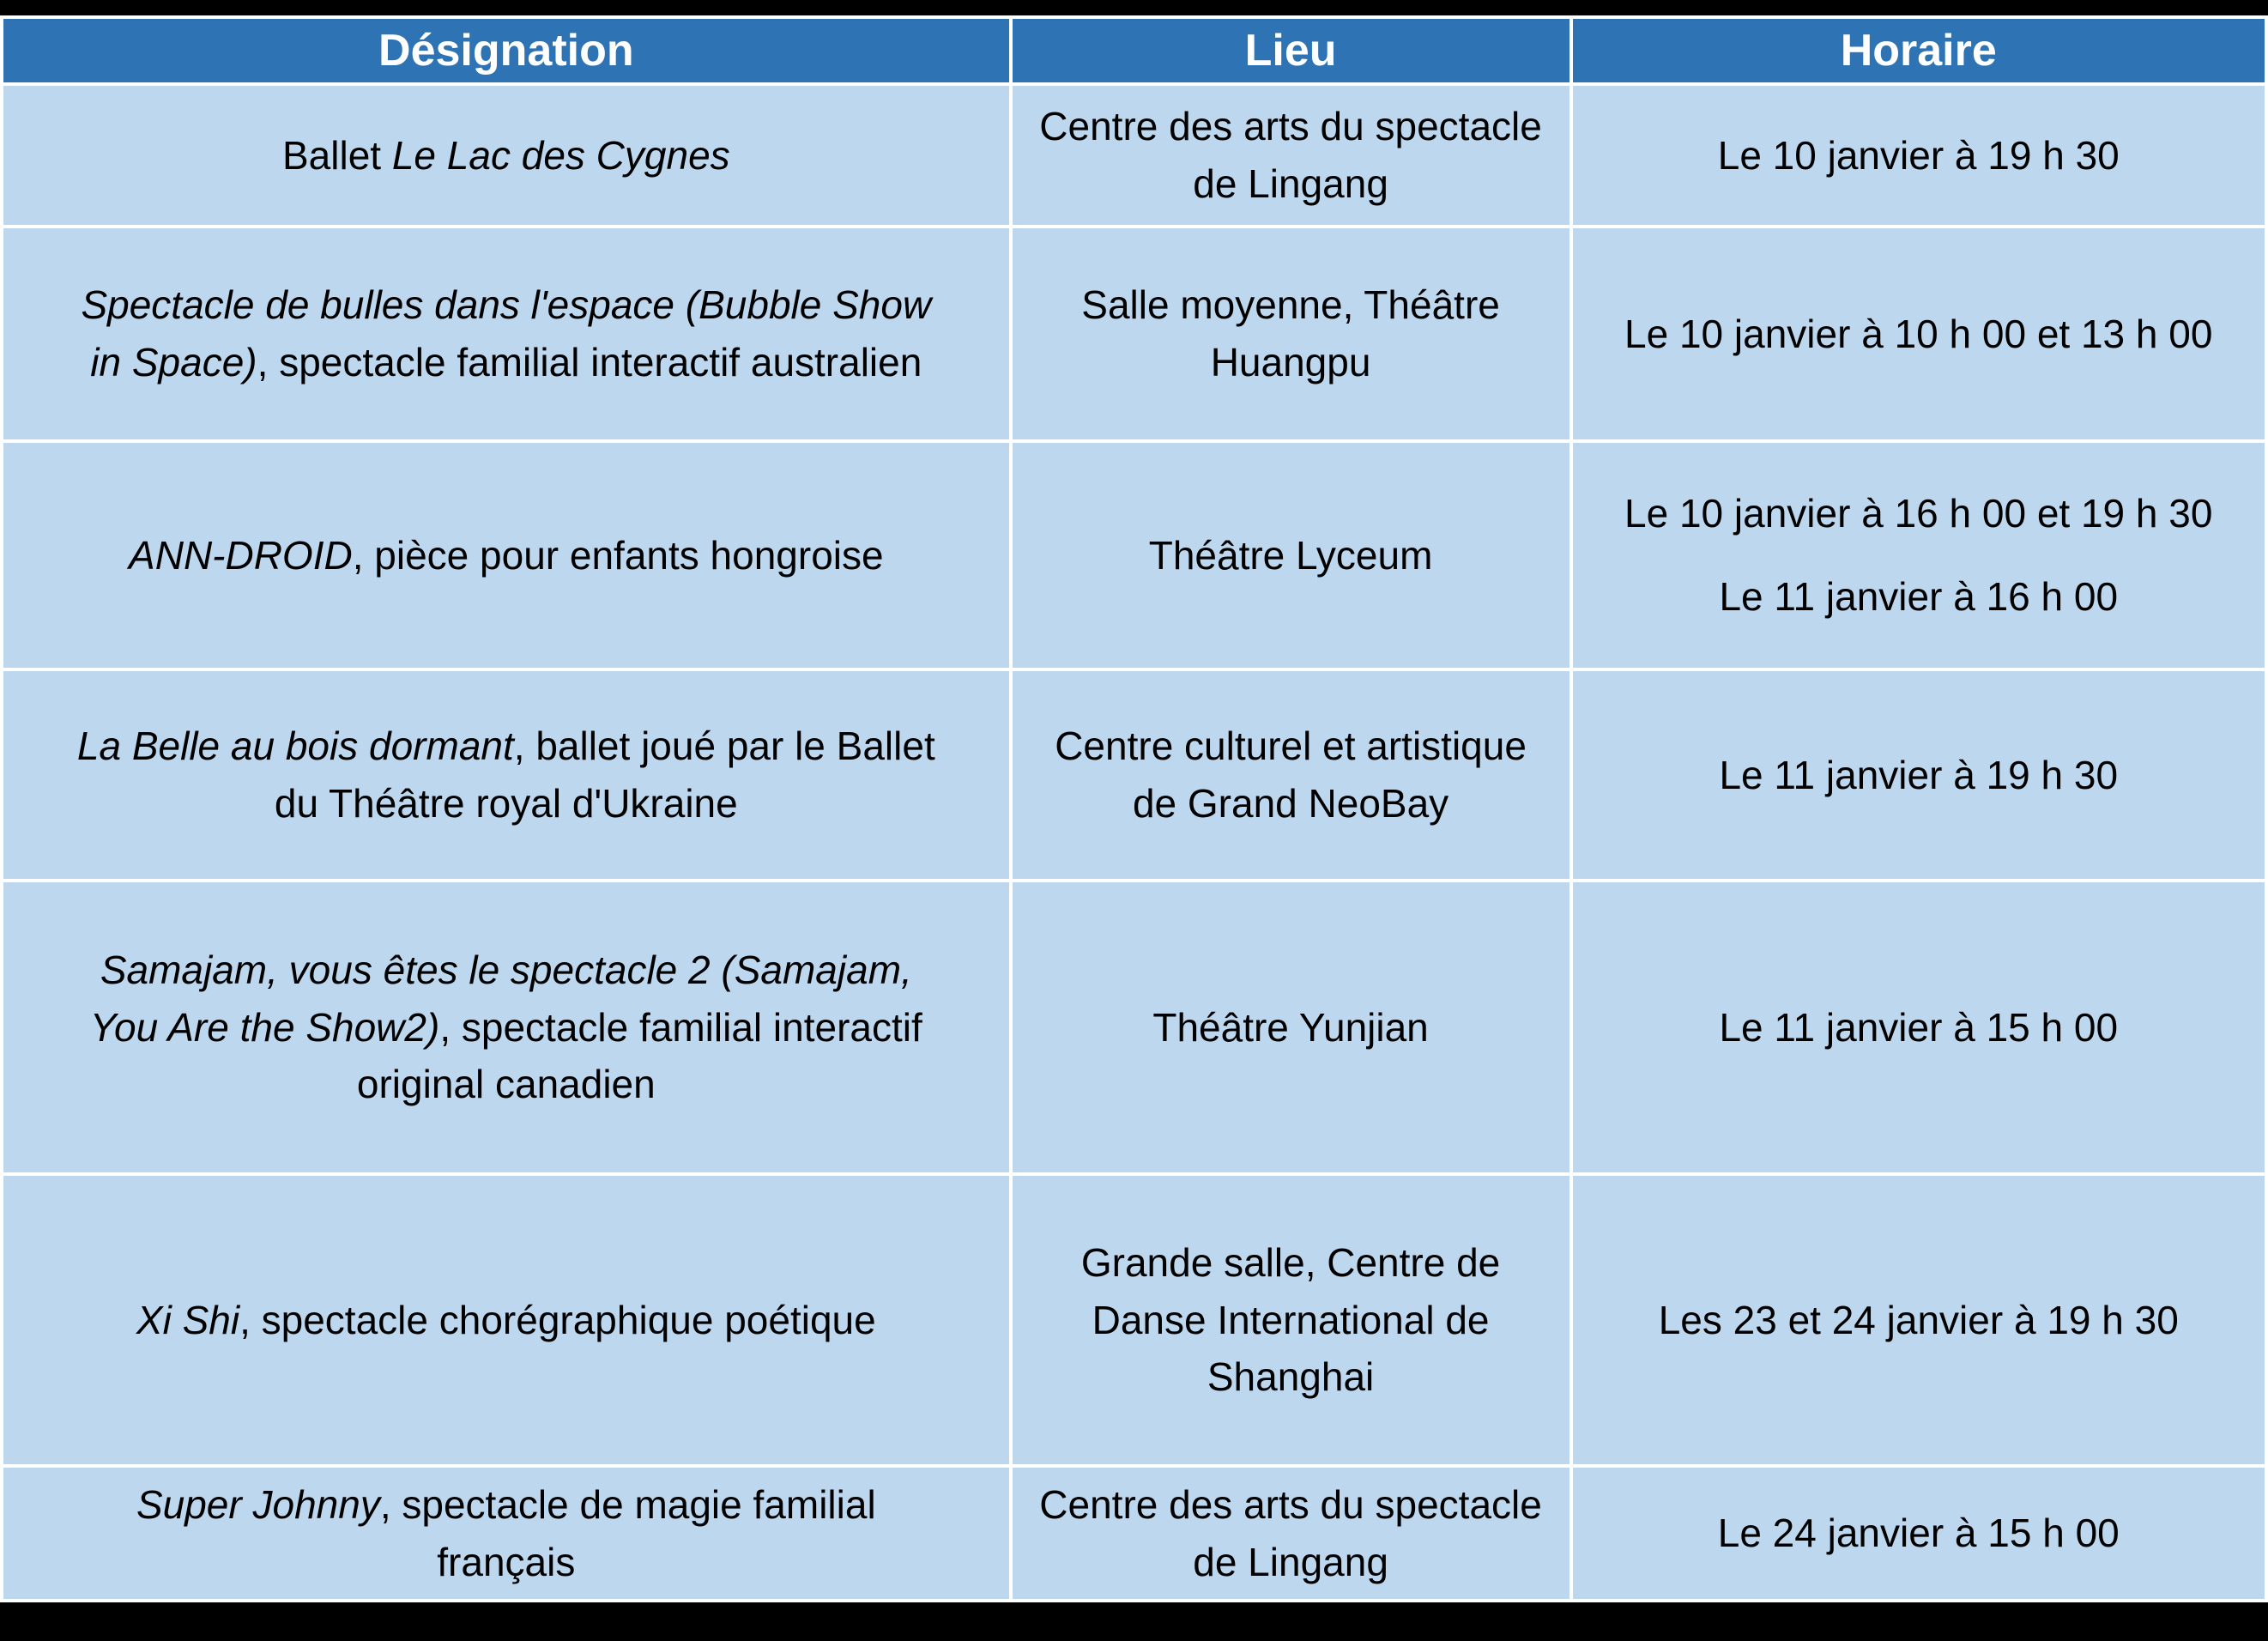  Describe the element at coordinates (188, 1320) in the screenshot. I see `designation-title: Xi Shi` at that location.